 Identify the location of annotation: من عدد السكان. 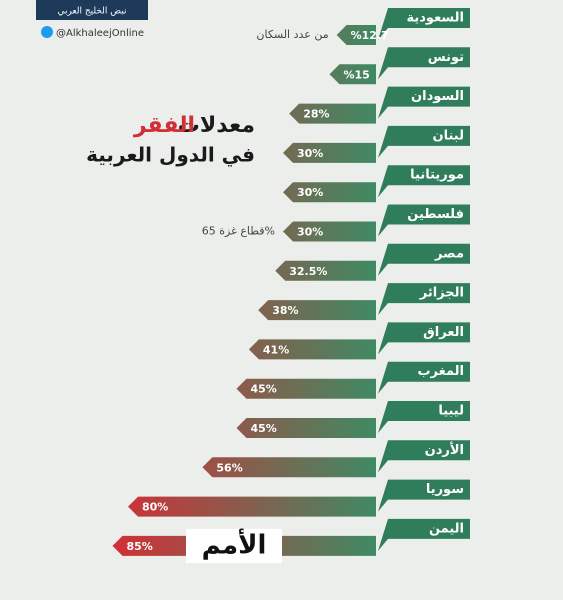
(292, 34).